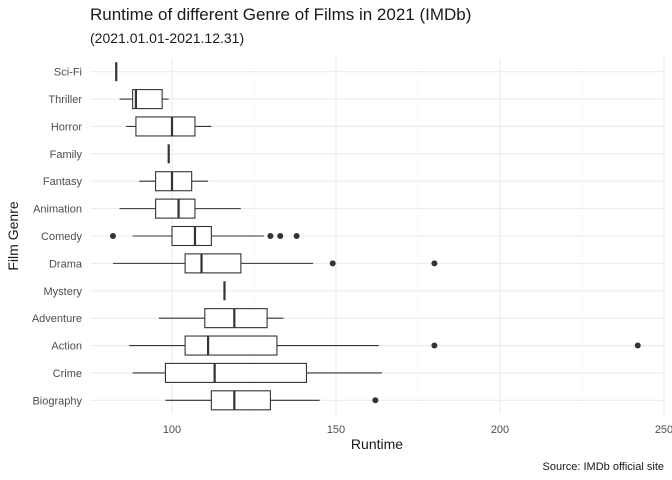  I want to click on y-tick-label: Action, so click(66, 347).